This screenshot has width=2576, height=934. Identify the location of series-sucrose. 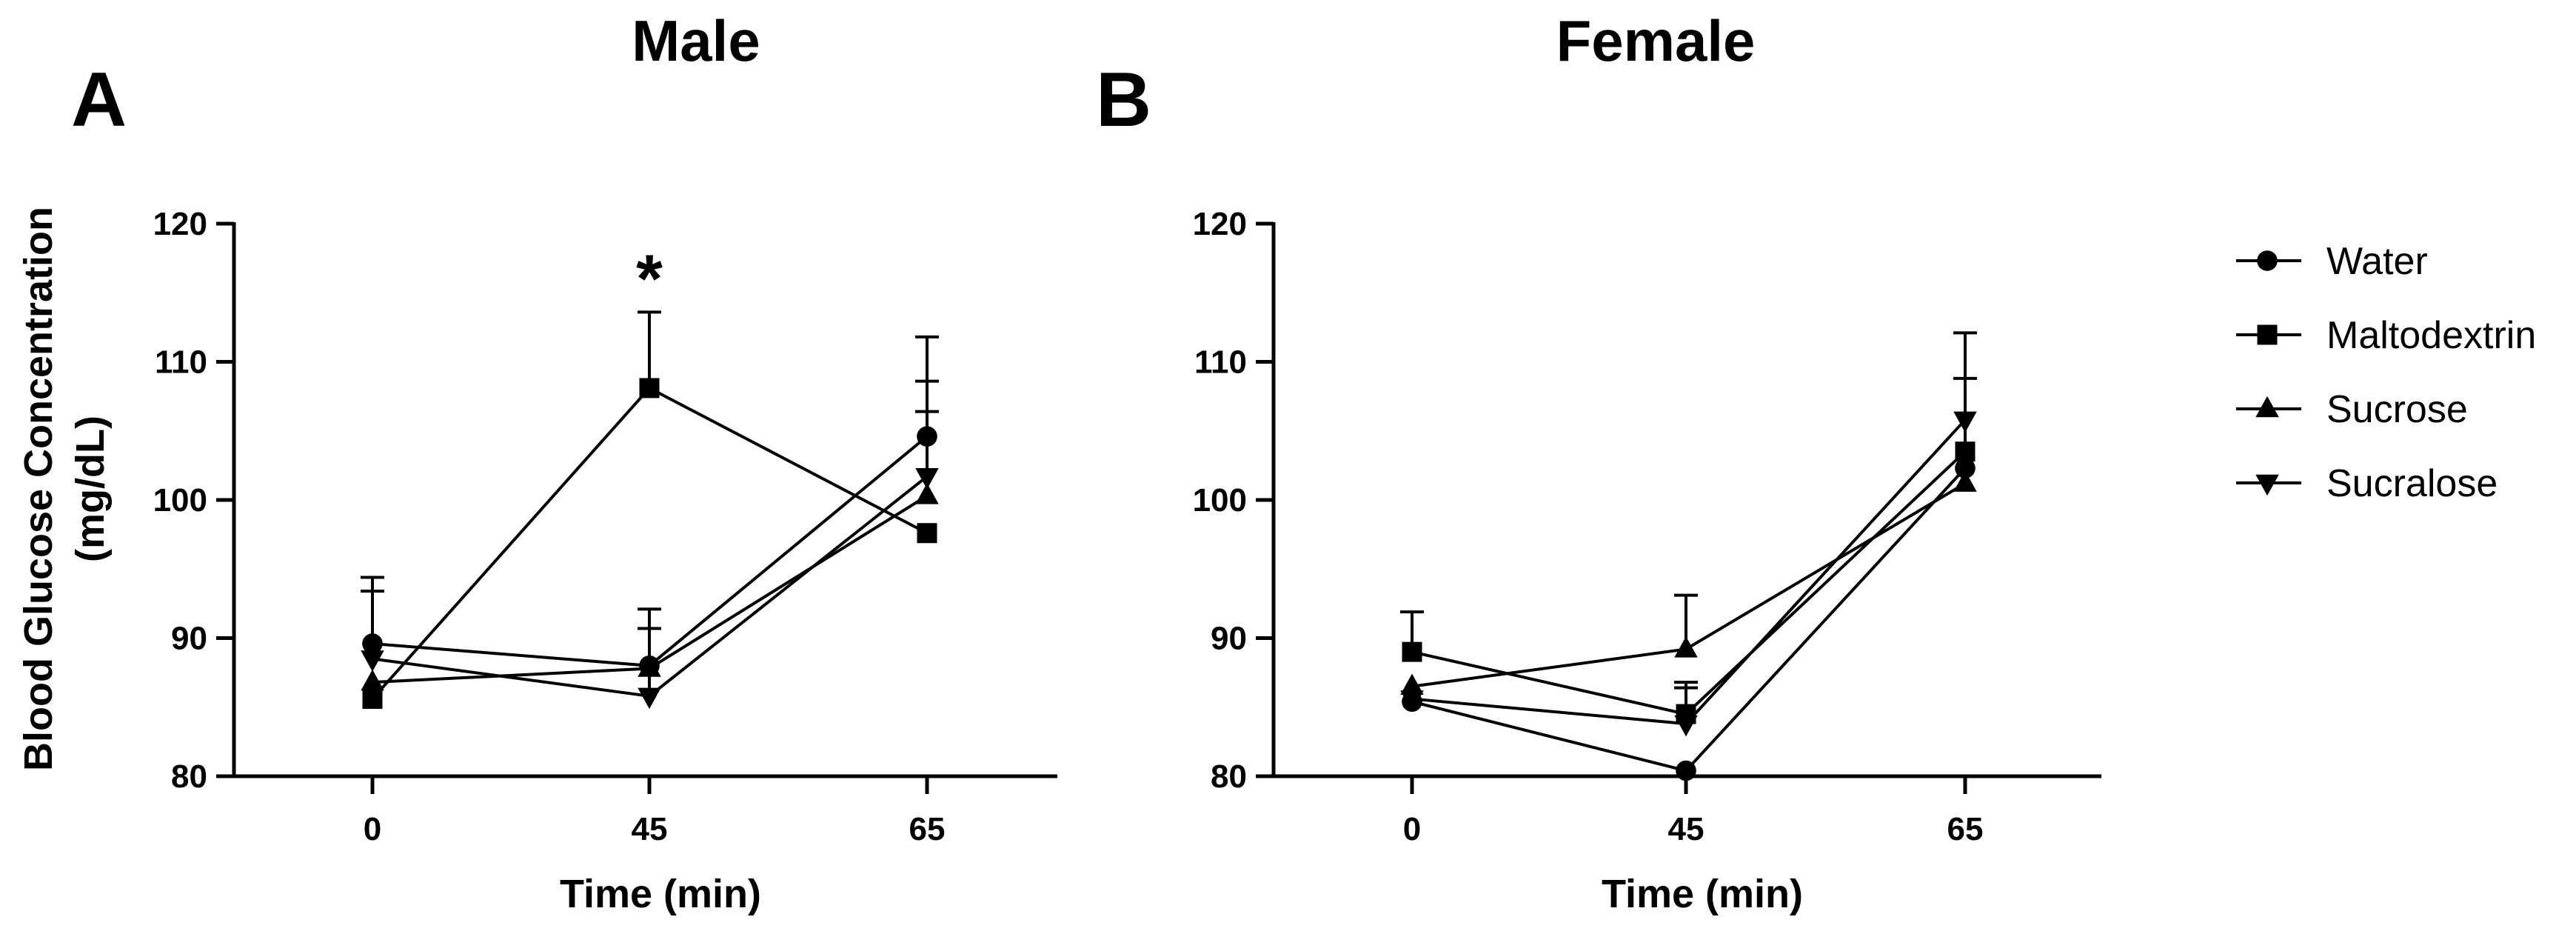
(1688, 583).